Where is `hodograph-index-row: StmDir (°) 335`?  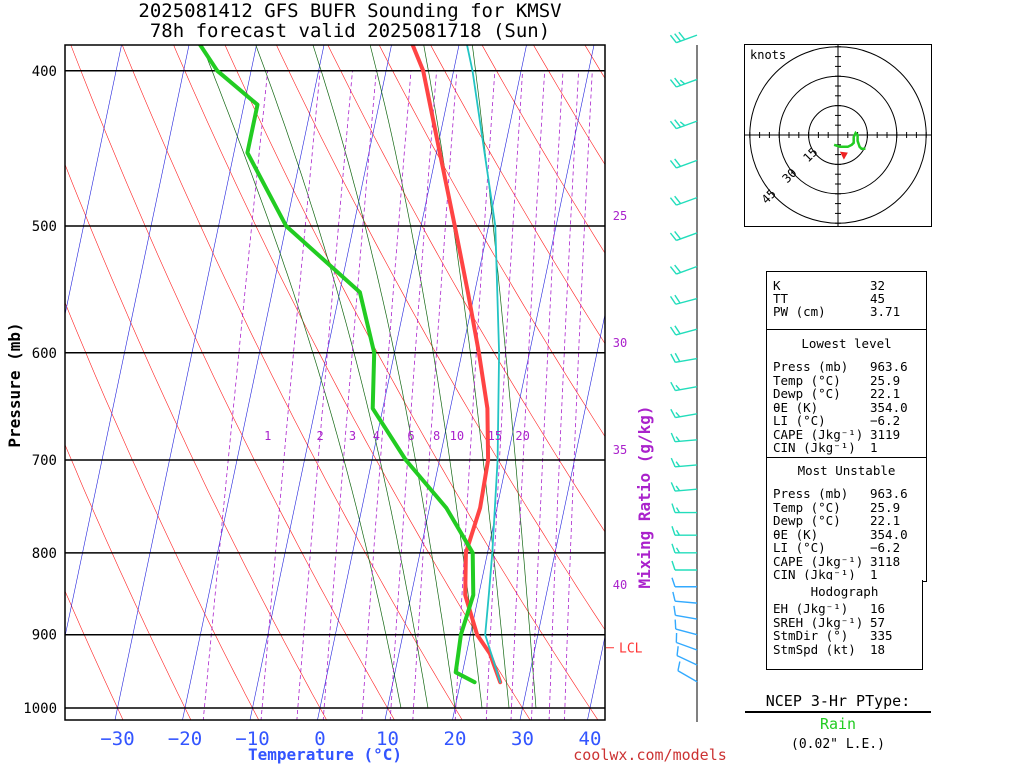
hodograph-index-row: StmDir (°) 335 is located at coordinates (844, 635).